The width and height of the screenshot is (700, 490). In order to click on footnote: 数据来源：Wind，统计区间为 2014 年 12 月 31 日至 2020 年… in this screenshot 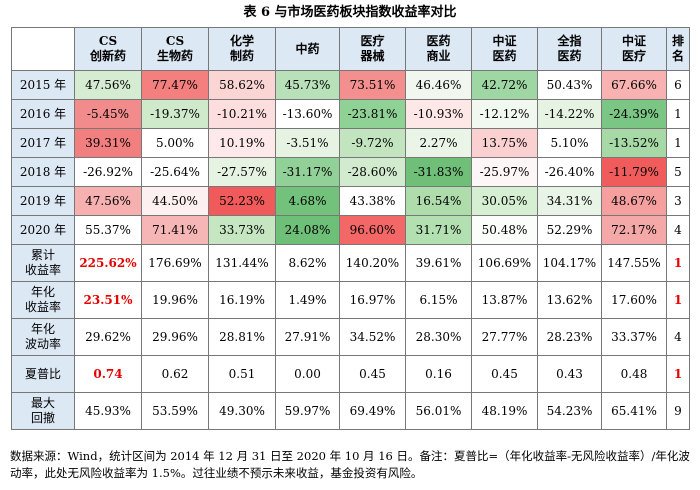, I will do `click(350, 464)`.